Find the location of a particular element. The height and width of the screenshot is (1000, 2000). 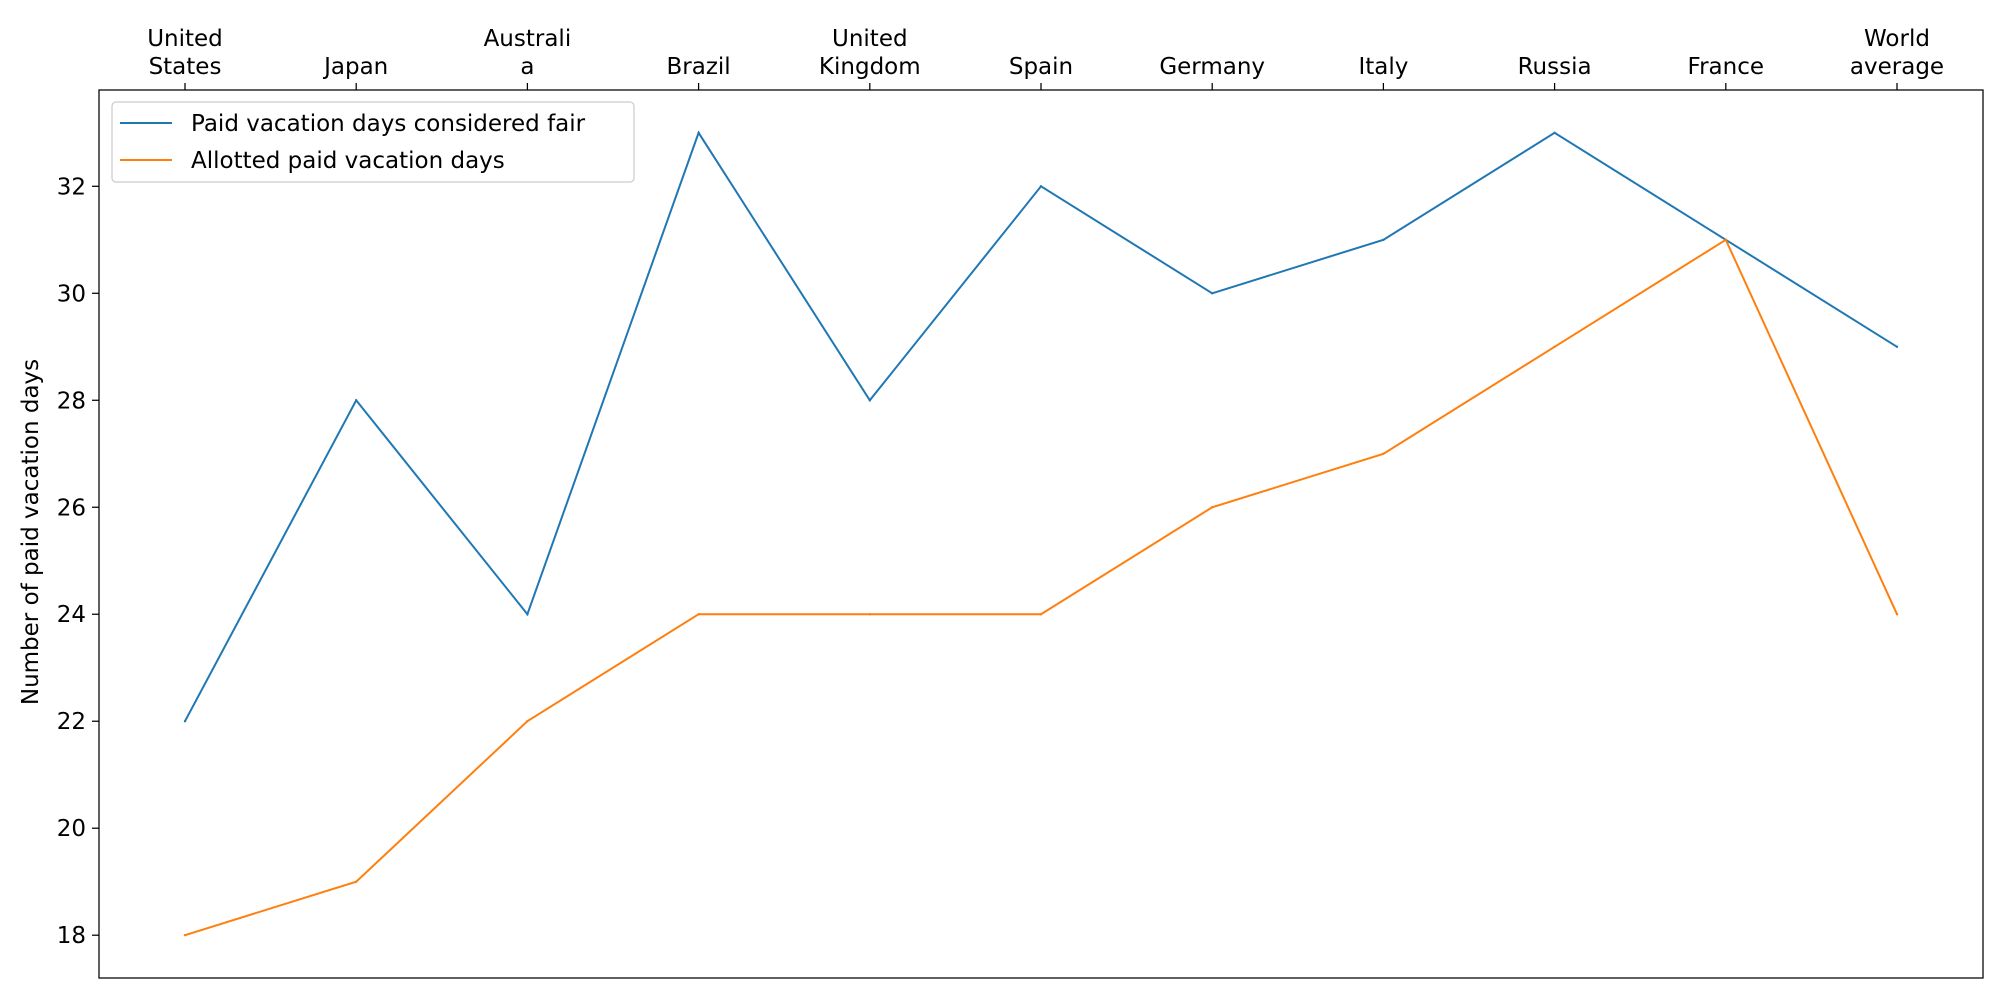

y-tick-label: 26 is located at coordinates (71, 508).